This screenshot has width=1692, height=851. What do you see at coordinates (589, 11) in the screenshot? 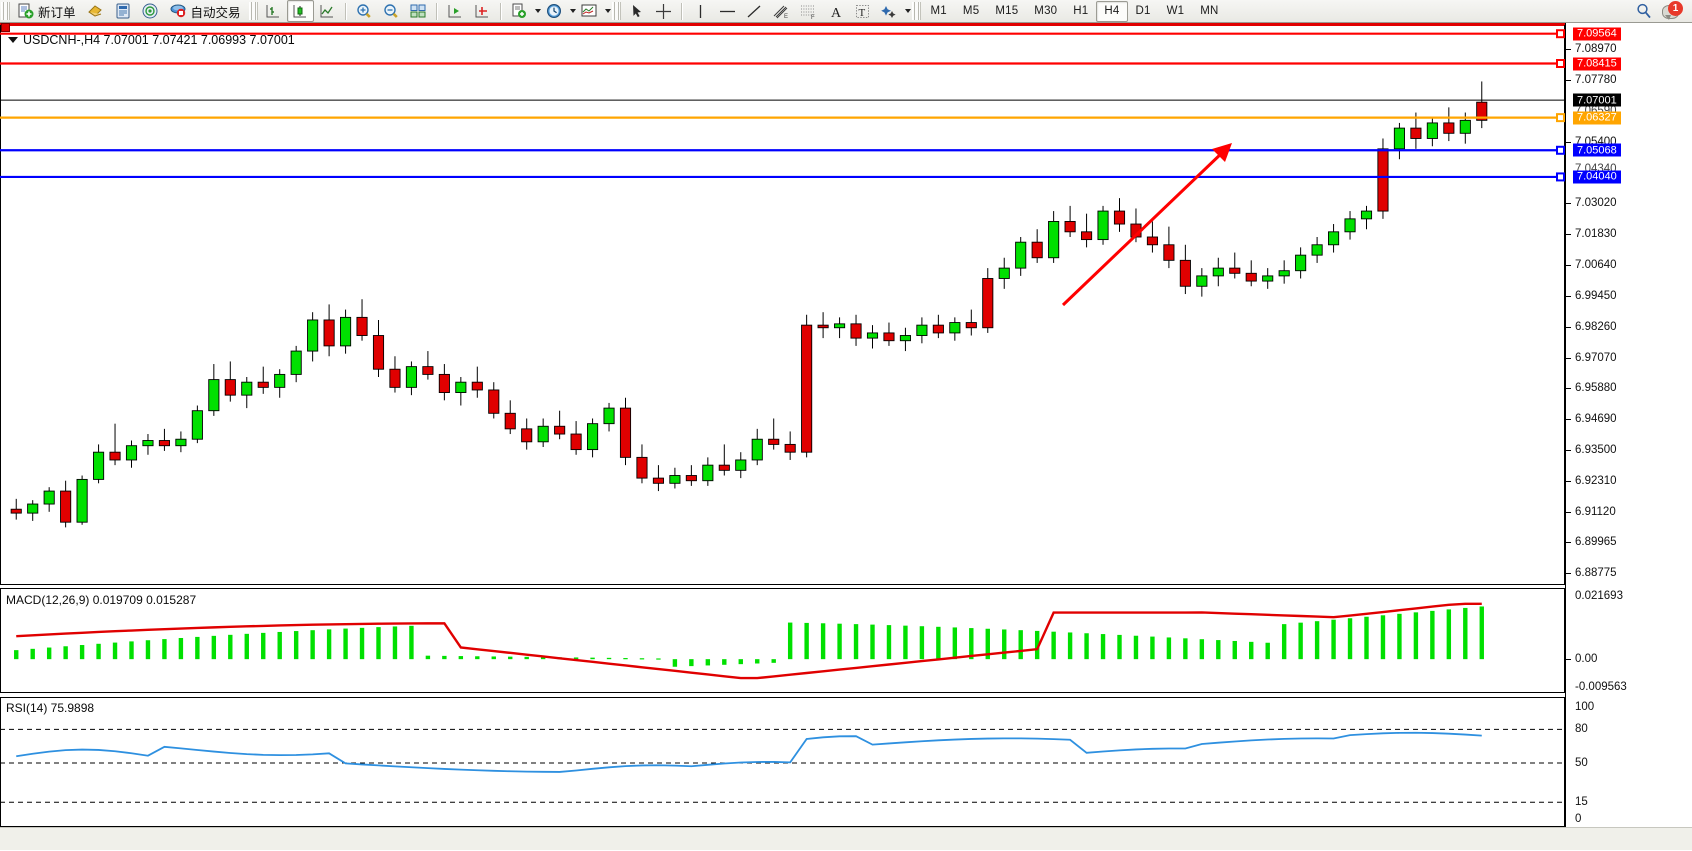
I see `templates-button` at bounding box center [589, 11].